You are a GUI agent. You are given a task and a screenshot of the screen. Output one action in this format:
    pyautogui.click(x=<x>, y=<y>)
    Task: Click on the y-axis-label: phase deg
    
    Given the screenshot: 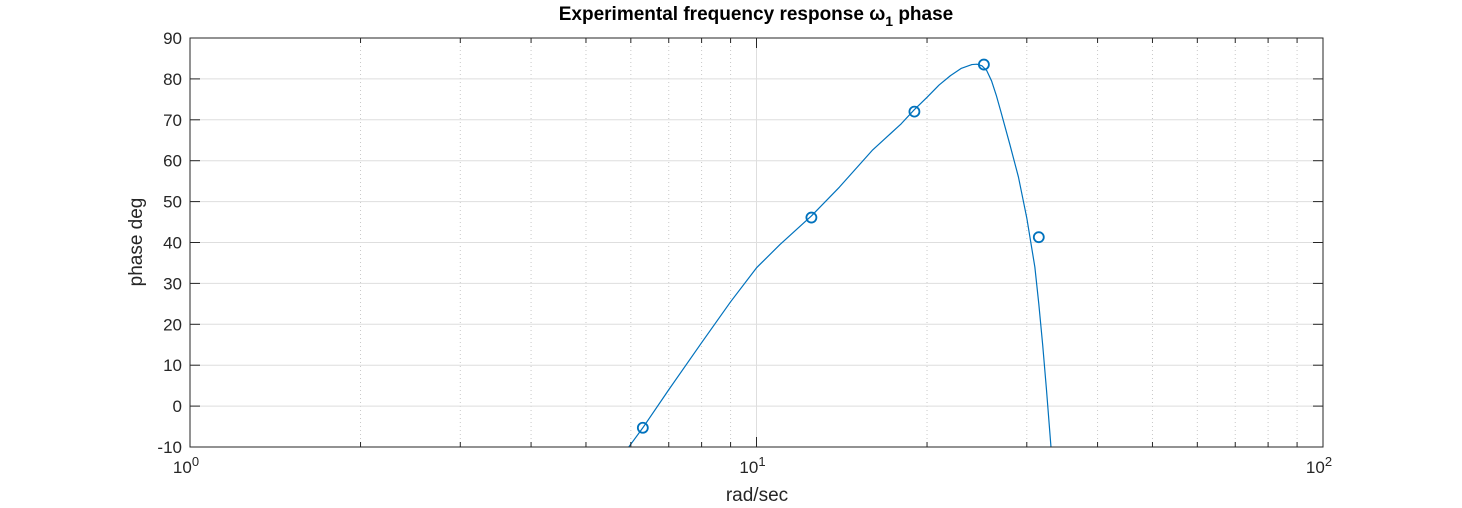 What is the action you would take?
    pyautogui.click(x=136, y=242)
    